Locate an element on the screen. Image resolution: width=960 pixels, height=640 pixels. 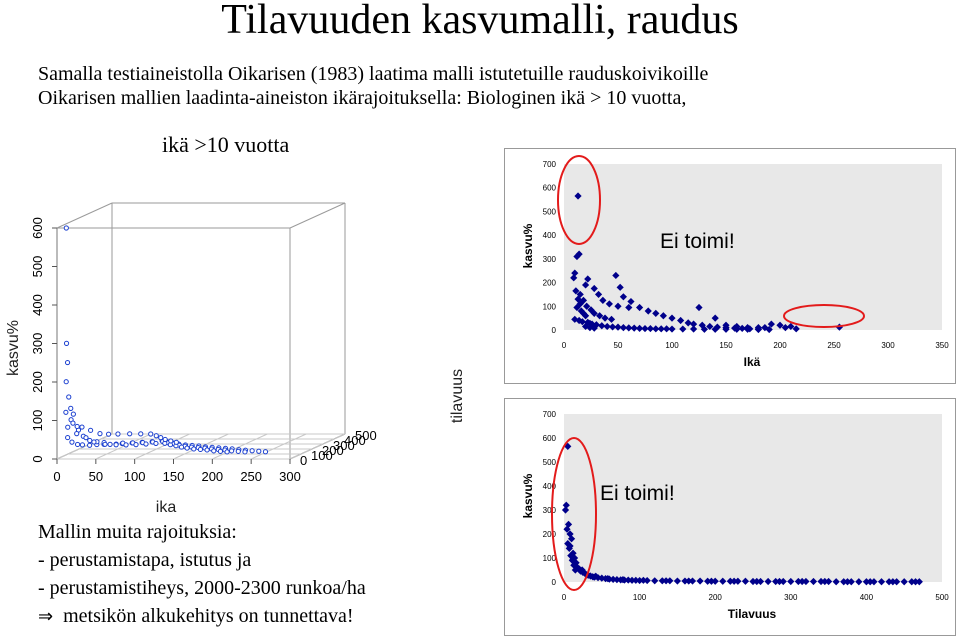
scatter3d-x-ticks: 0 50 100 150 200 250 300 is located at coordinates (177, 471).